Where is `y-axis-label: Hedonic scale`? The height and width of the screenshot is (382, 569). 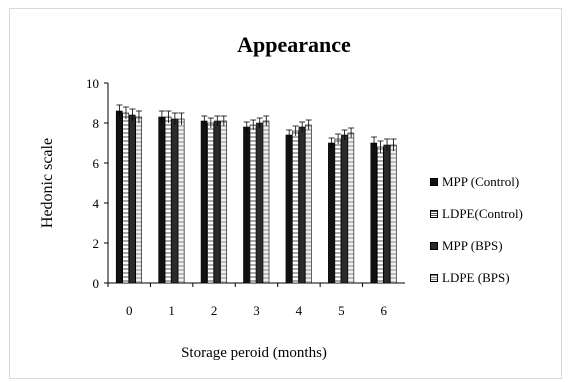
y-axis-label: Hedonic scale is located at coordinates (47, 183).